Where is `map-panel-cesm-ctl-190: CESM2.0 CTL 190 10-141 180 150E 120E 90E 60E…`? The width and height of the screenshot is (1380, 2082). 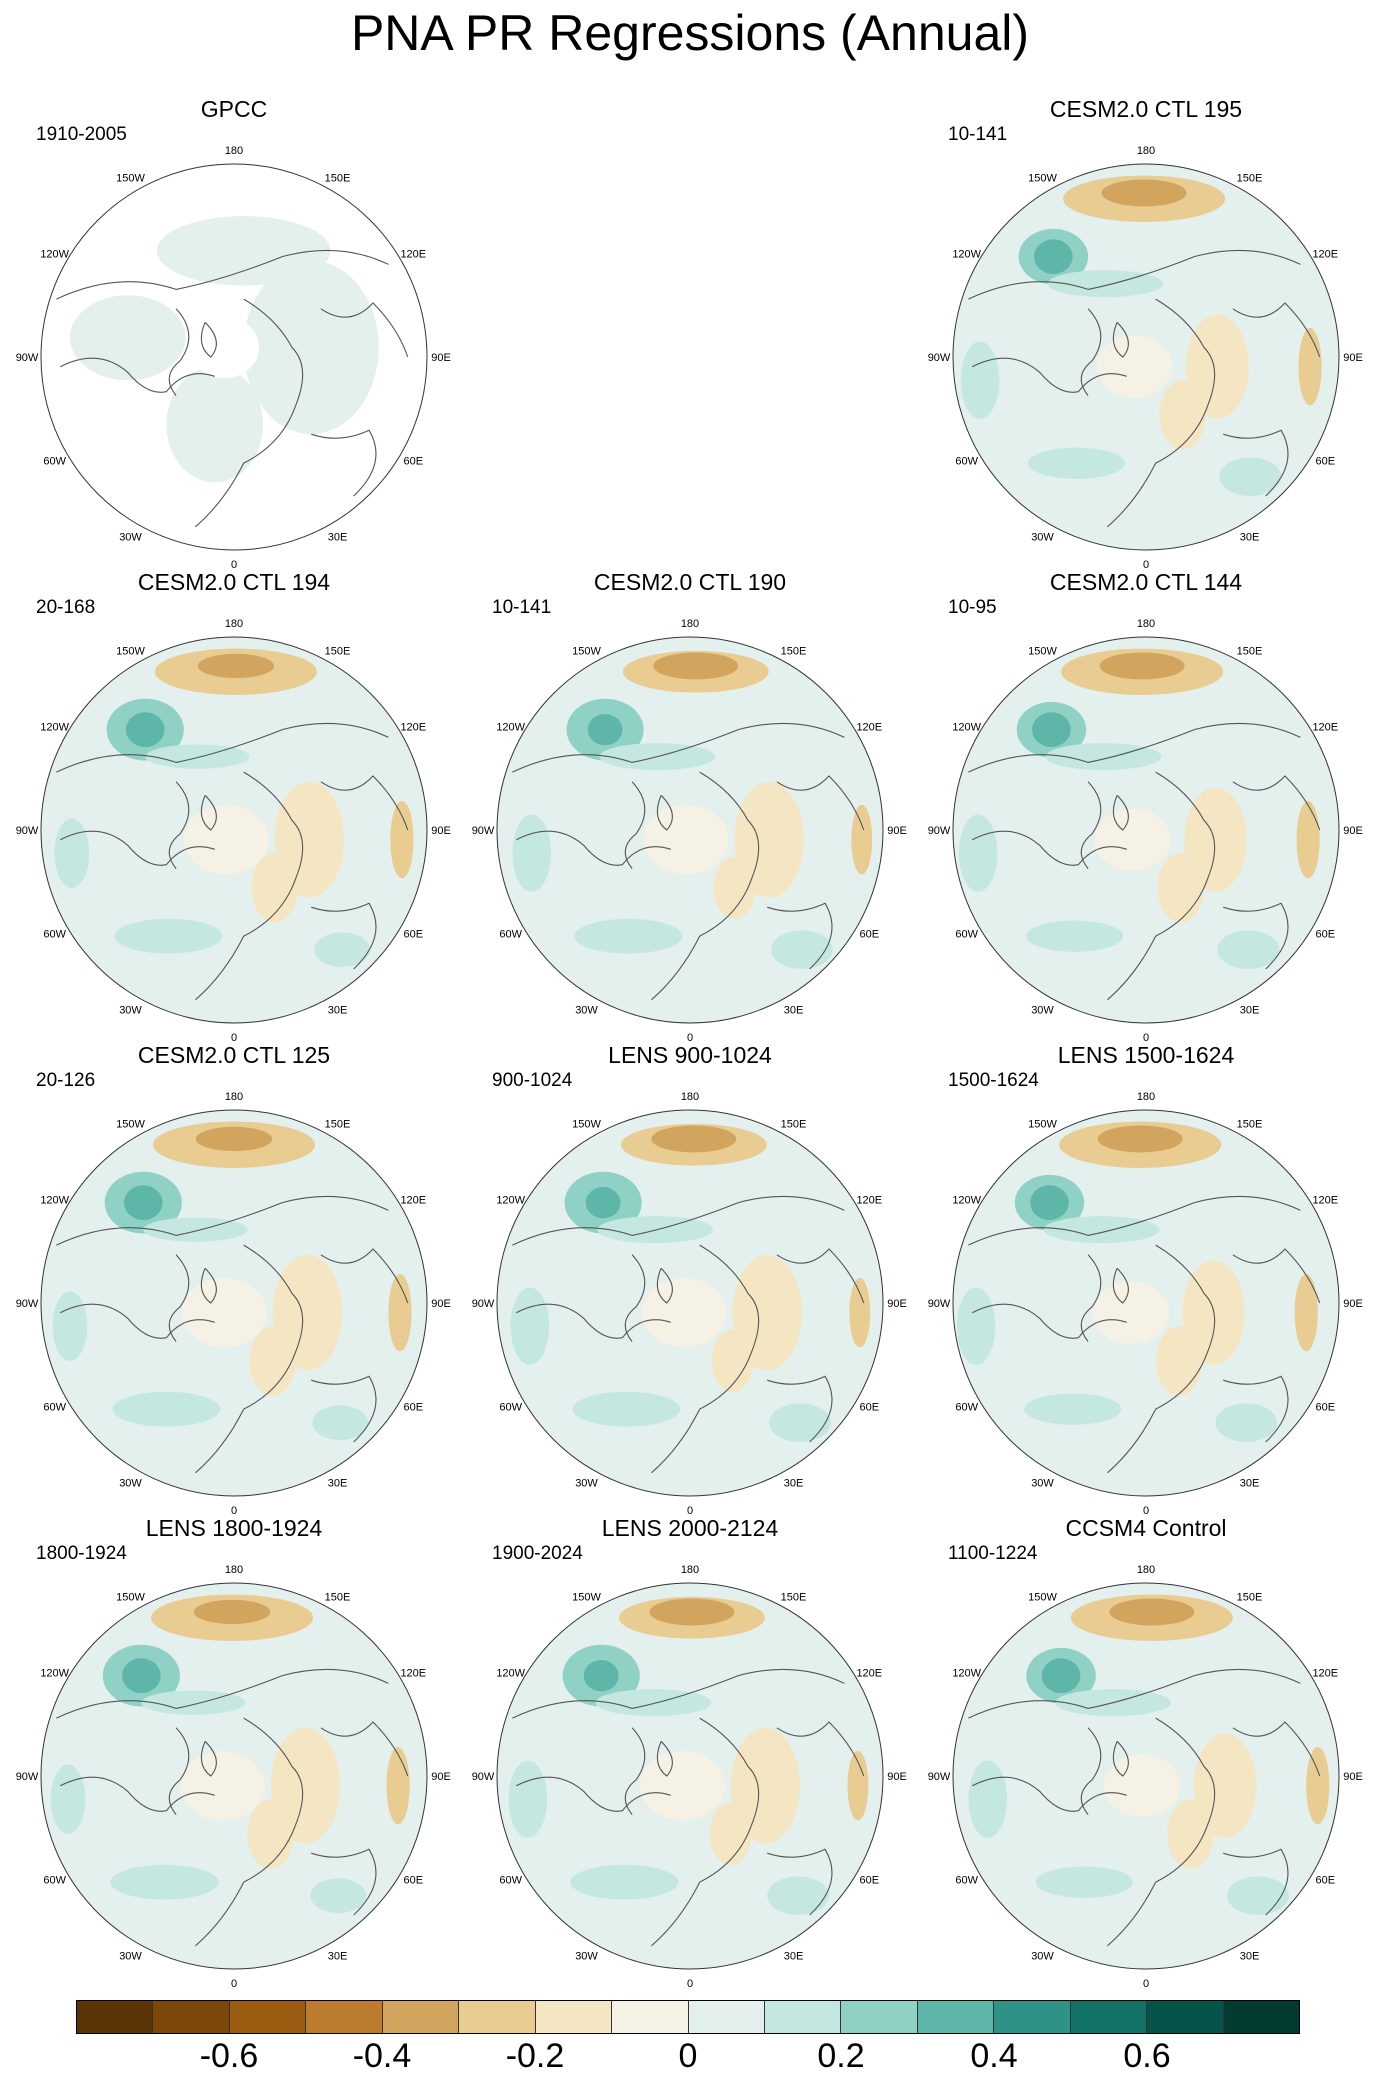 map-panel-cesm-ctl-190: CESM2.0 CTL 190 10-141 180 150E 120E 90E 60E… is located at coordinates (689, 806).